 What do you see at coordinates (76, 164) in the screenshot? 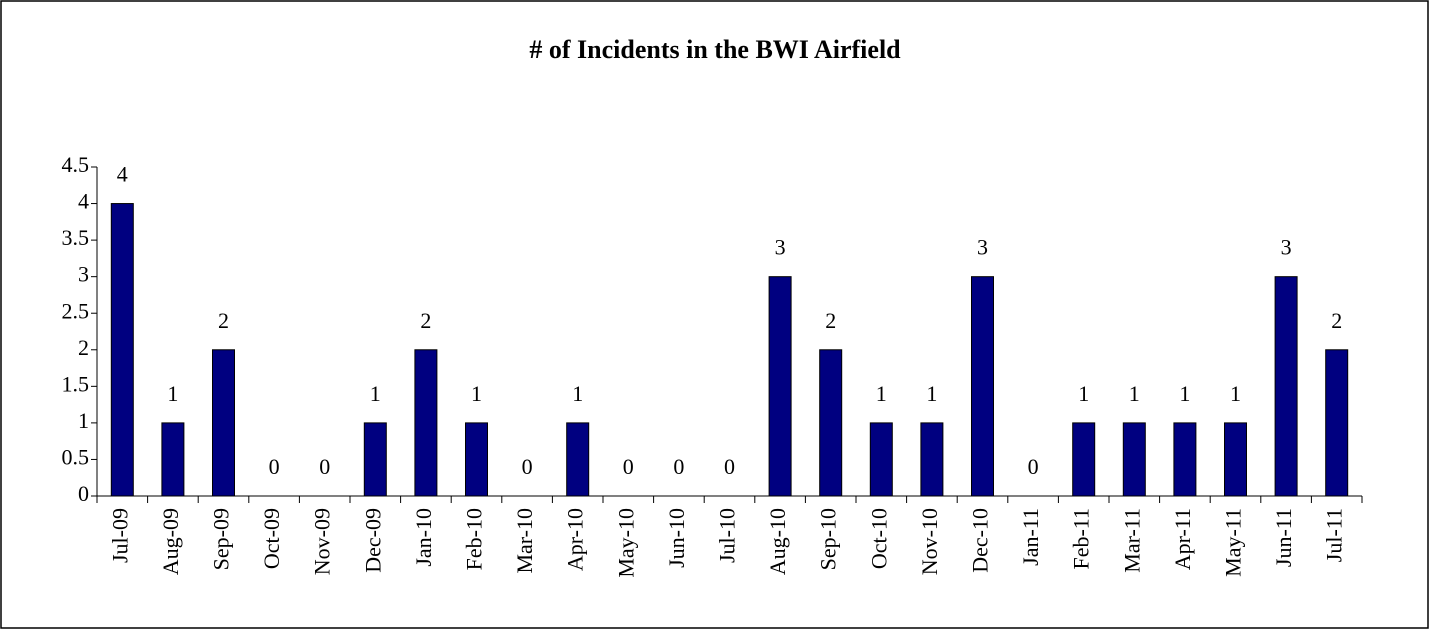
I see `y-tick-label: 4.5` at bounding box center [76, 164].